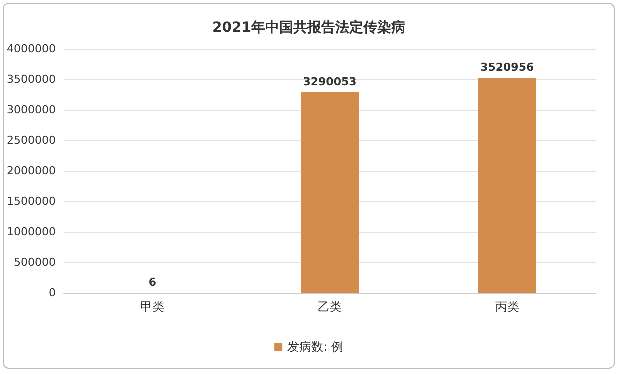 This screenshot has height=374, width=620. What do you see at coordinates (316, 347) in the screenshot?
I see `legend-label: 发病数: 例` at bounding box center [316, 347].